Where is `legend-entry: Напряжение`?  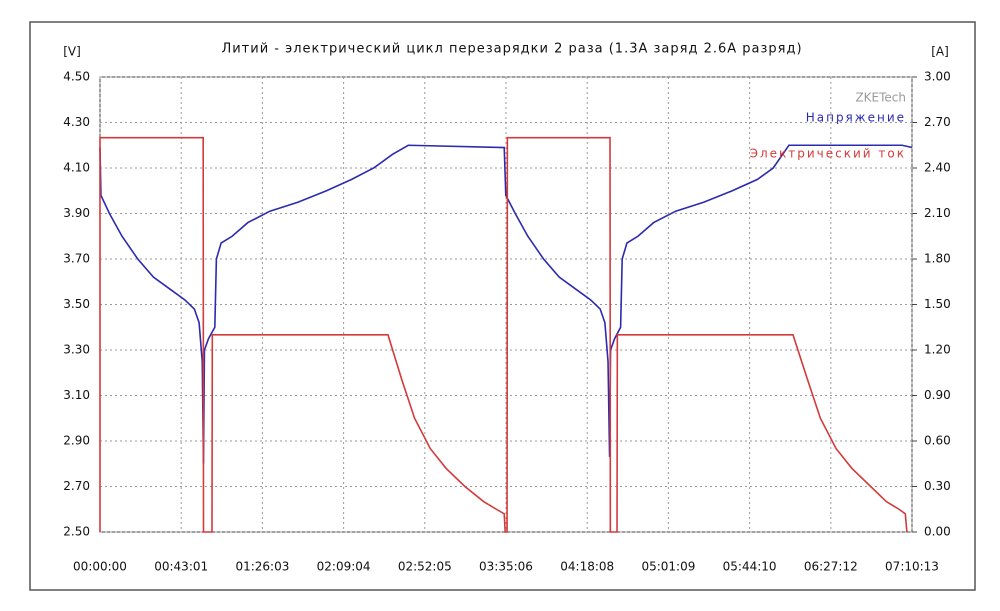
legend-entry: Напряжение is located at coordinates (856, 118).